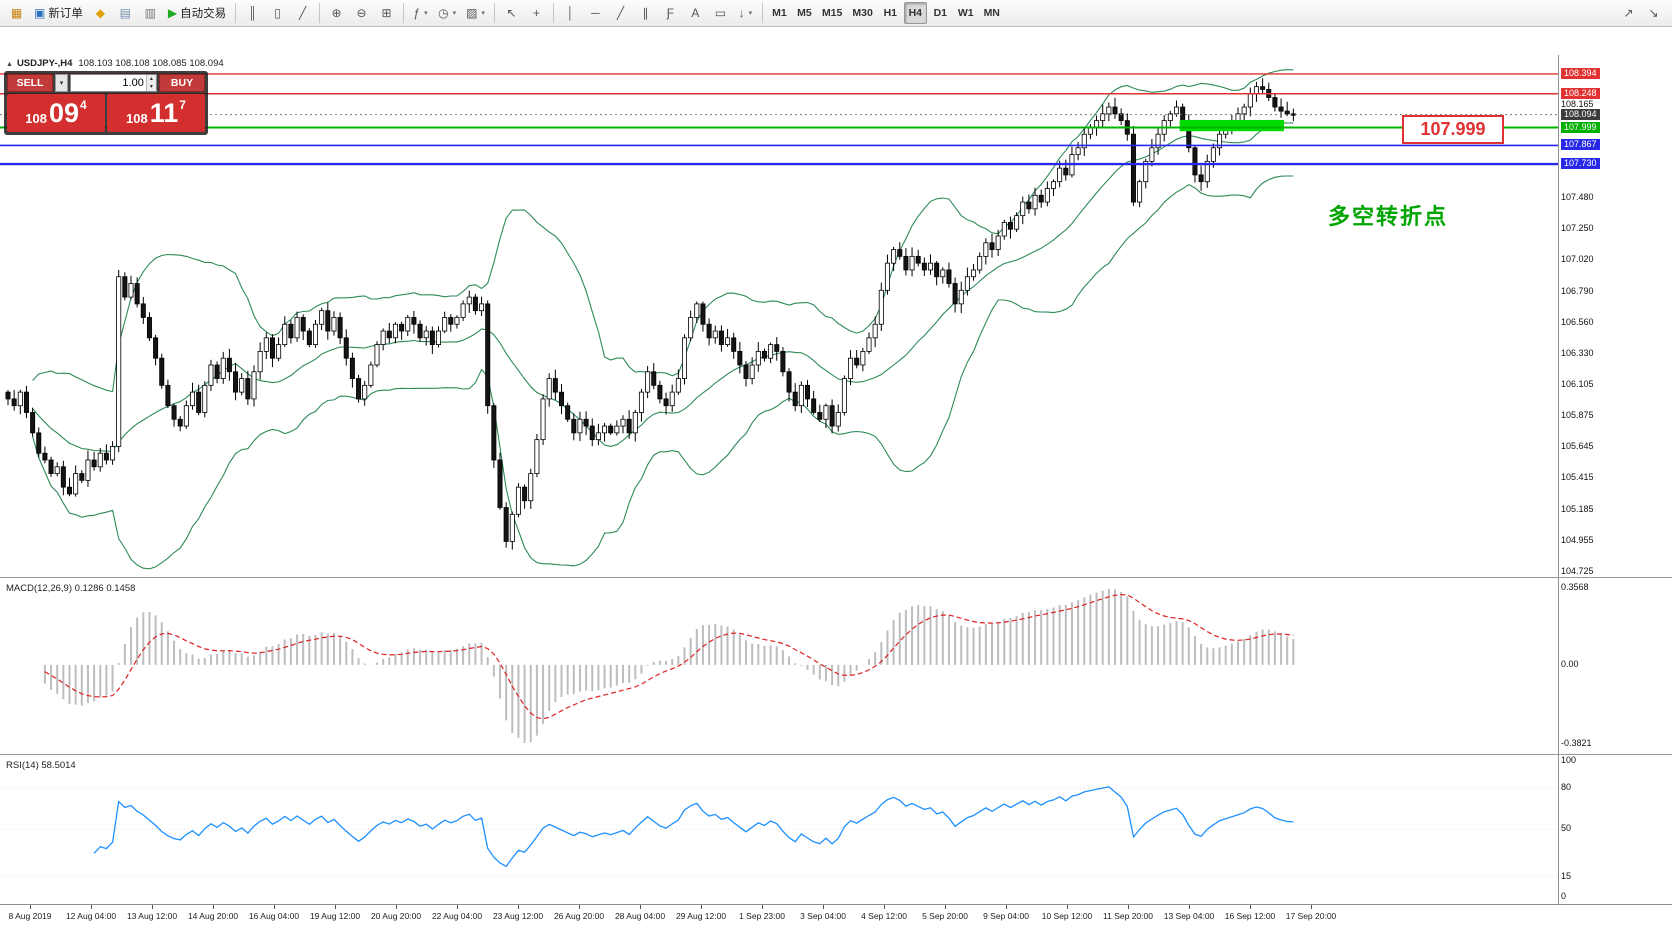 This screenshot has height=952, width=1672. I want to click on buy-price-point: 7, so click(182, 105).